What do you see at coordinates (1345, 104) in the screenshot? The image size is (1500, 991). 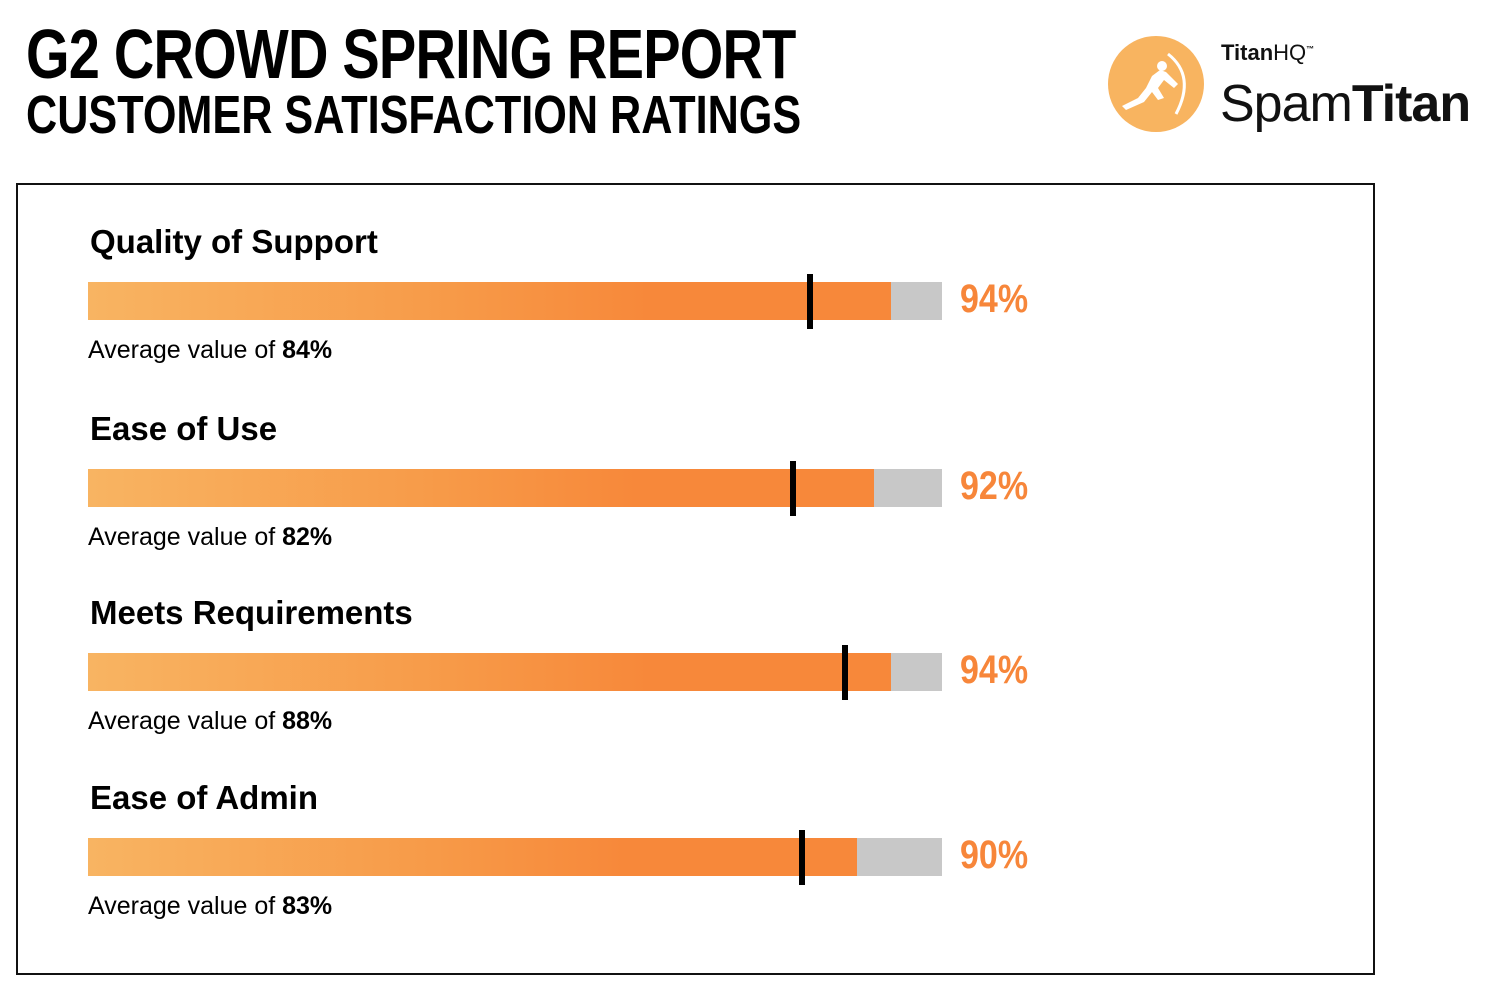 I see `spamtitan-wordmark: SpamTitan` at bounding box center [1345, 104].